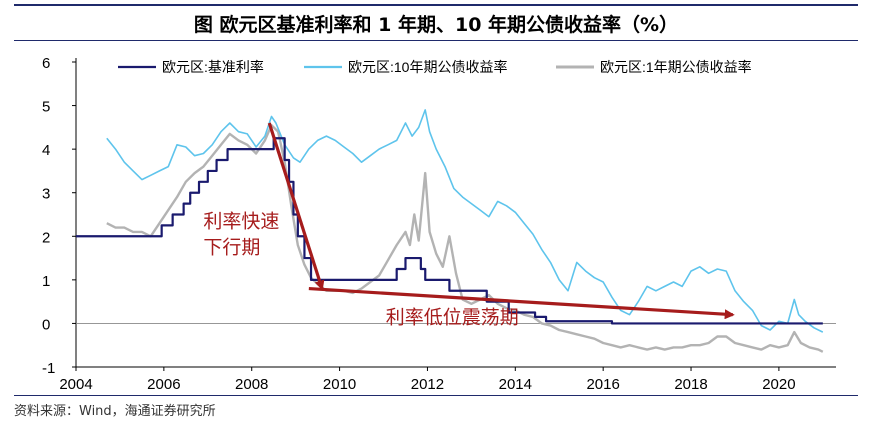 This screenshot has width=874, height=427. I want to click on figure-title: 图 欧元区基准利率和 1 年期、10 年期公债收益率（%）, so click(436, 22).